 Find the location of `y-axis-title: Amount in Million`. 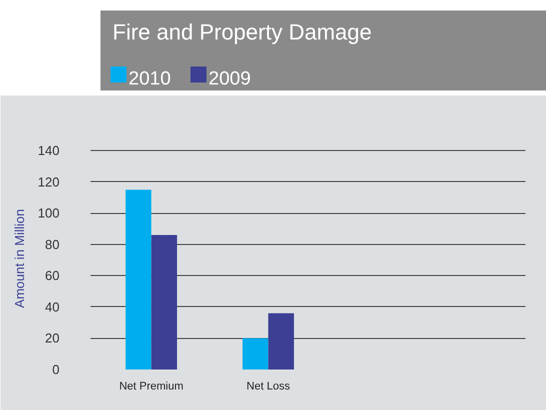

y-axis-title: Amount in Million is located at coordinates (19, 258).